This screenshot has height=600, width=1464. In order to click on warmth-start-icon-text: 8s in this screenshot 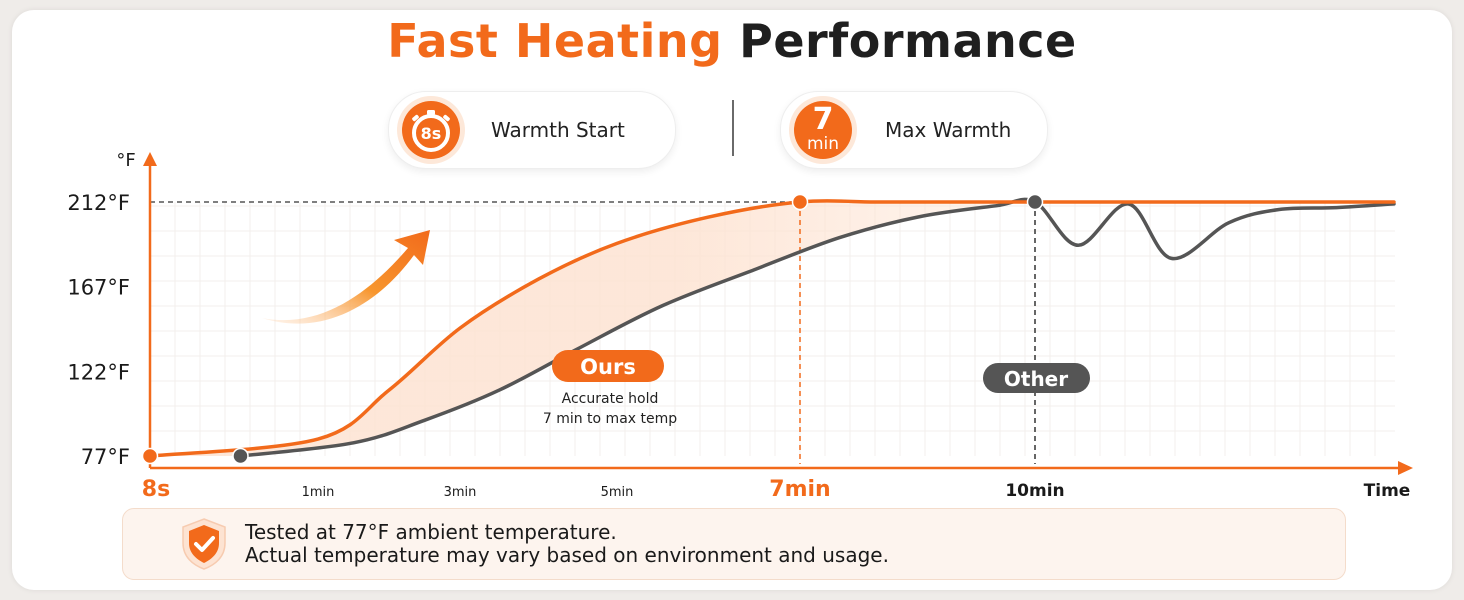, I will do `click(431, 133)`.